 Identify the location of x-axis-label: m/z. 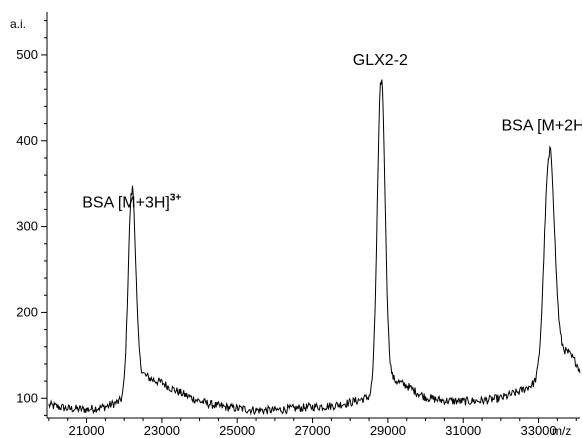
(561, 431).